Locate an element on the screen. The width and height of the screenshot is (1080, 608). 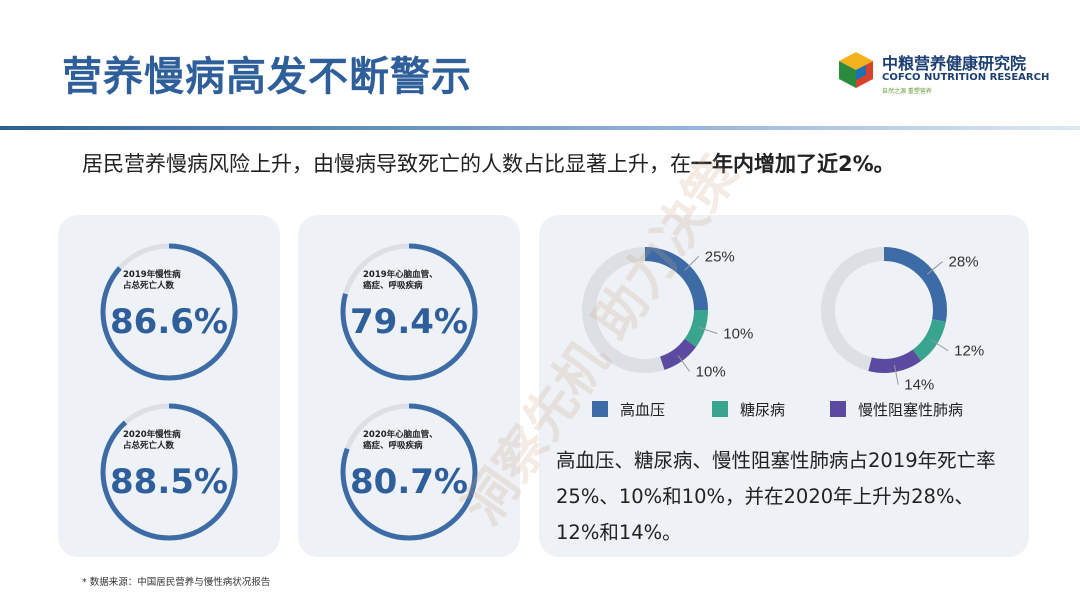
legend-item: 高血压 is located at coordinates (628, 409).